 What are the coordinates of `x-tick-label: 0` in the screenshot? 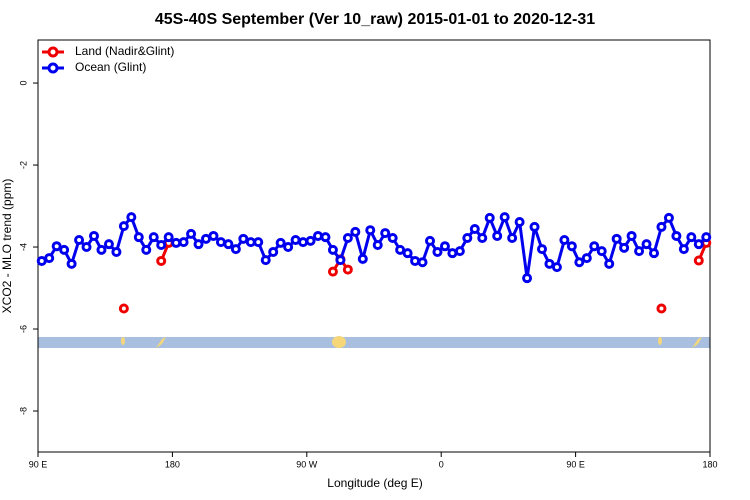 It's located at (441, 464).